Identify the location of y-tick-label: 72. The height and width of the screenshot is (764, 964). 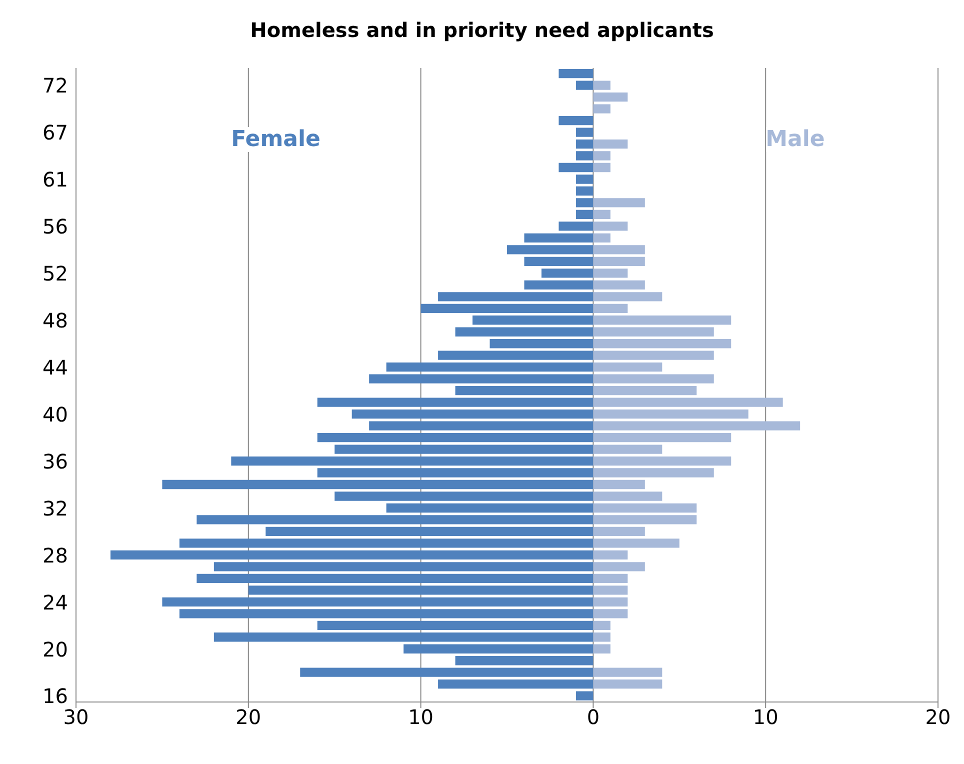
(55, 86).